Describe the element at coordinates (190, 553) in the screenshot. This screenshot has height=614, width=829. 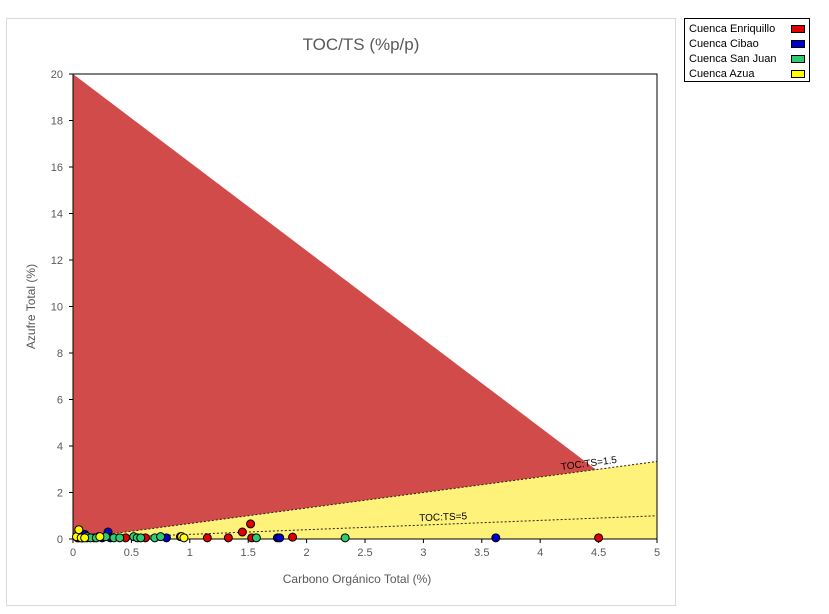
I see `x-tick-label: 1` at that location.